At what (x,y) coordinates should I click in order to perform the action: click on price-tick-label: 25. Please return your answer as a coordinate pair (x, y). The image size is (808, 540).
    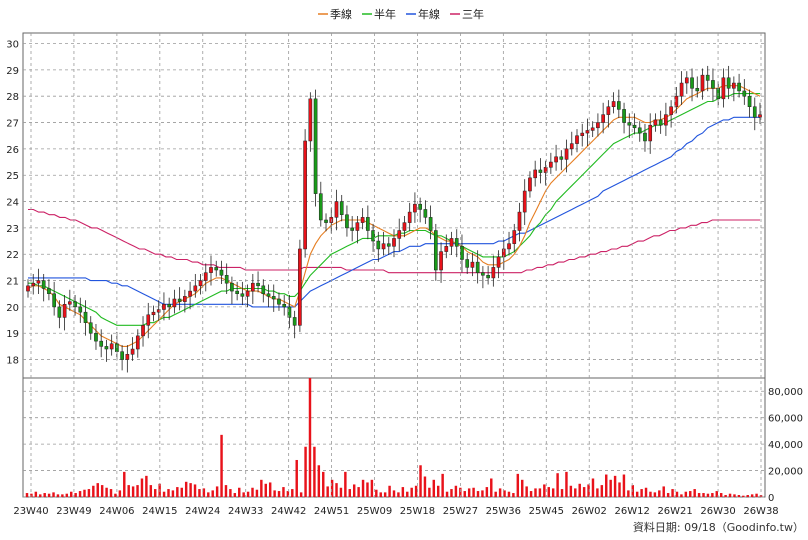
    Looking at the image, I should click on (12, 176).